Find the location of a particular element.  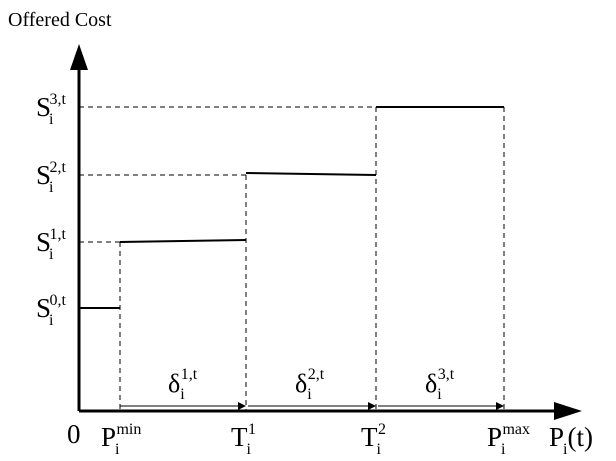

y-axis-arrowhead is located at coordinates (79, 57).